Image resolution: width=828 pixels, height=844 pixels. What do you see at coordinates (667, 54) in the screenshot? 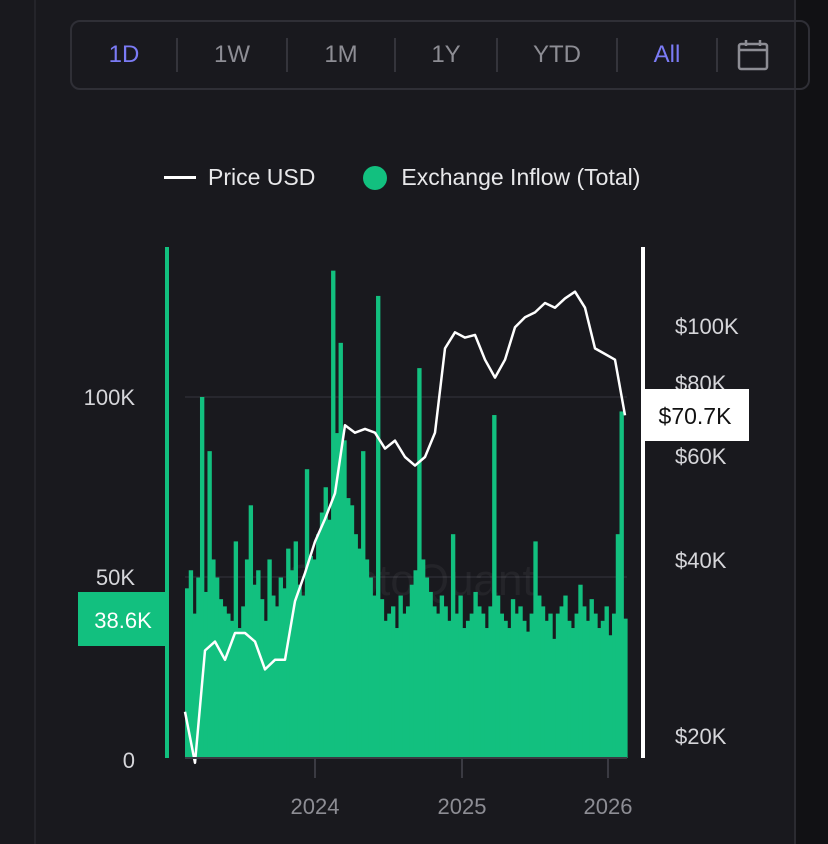
I see `range-all-button: All` at bounding box center [667, 54].